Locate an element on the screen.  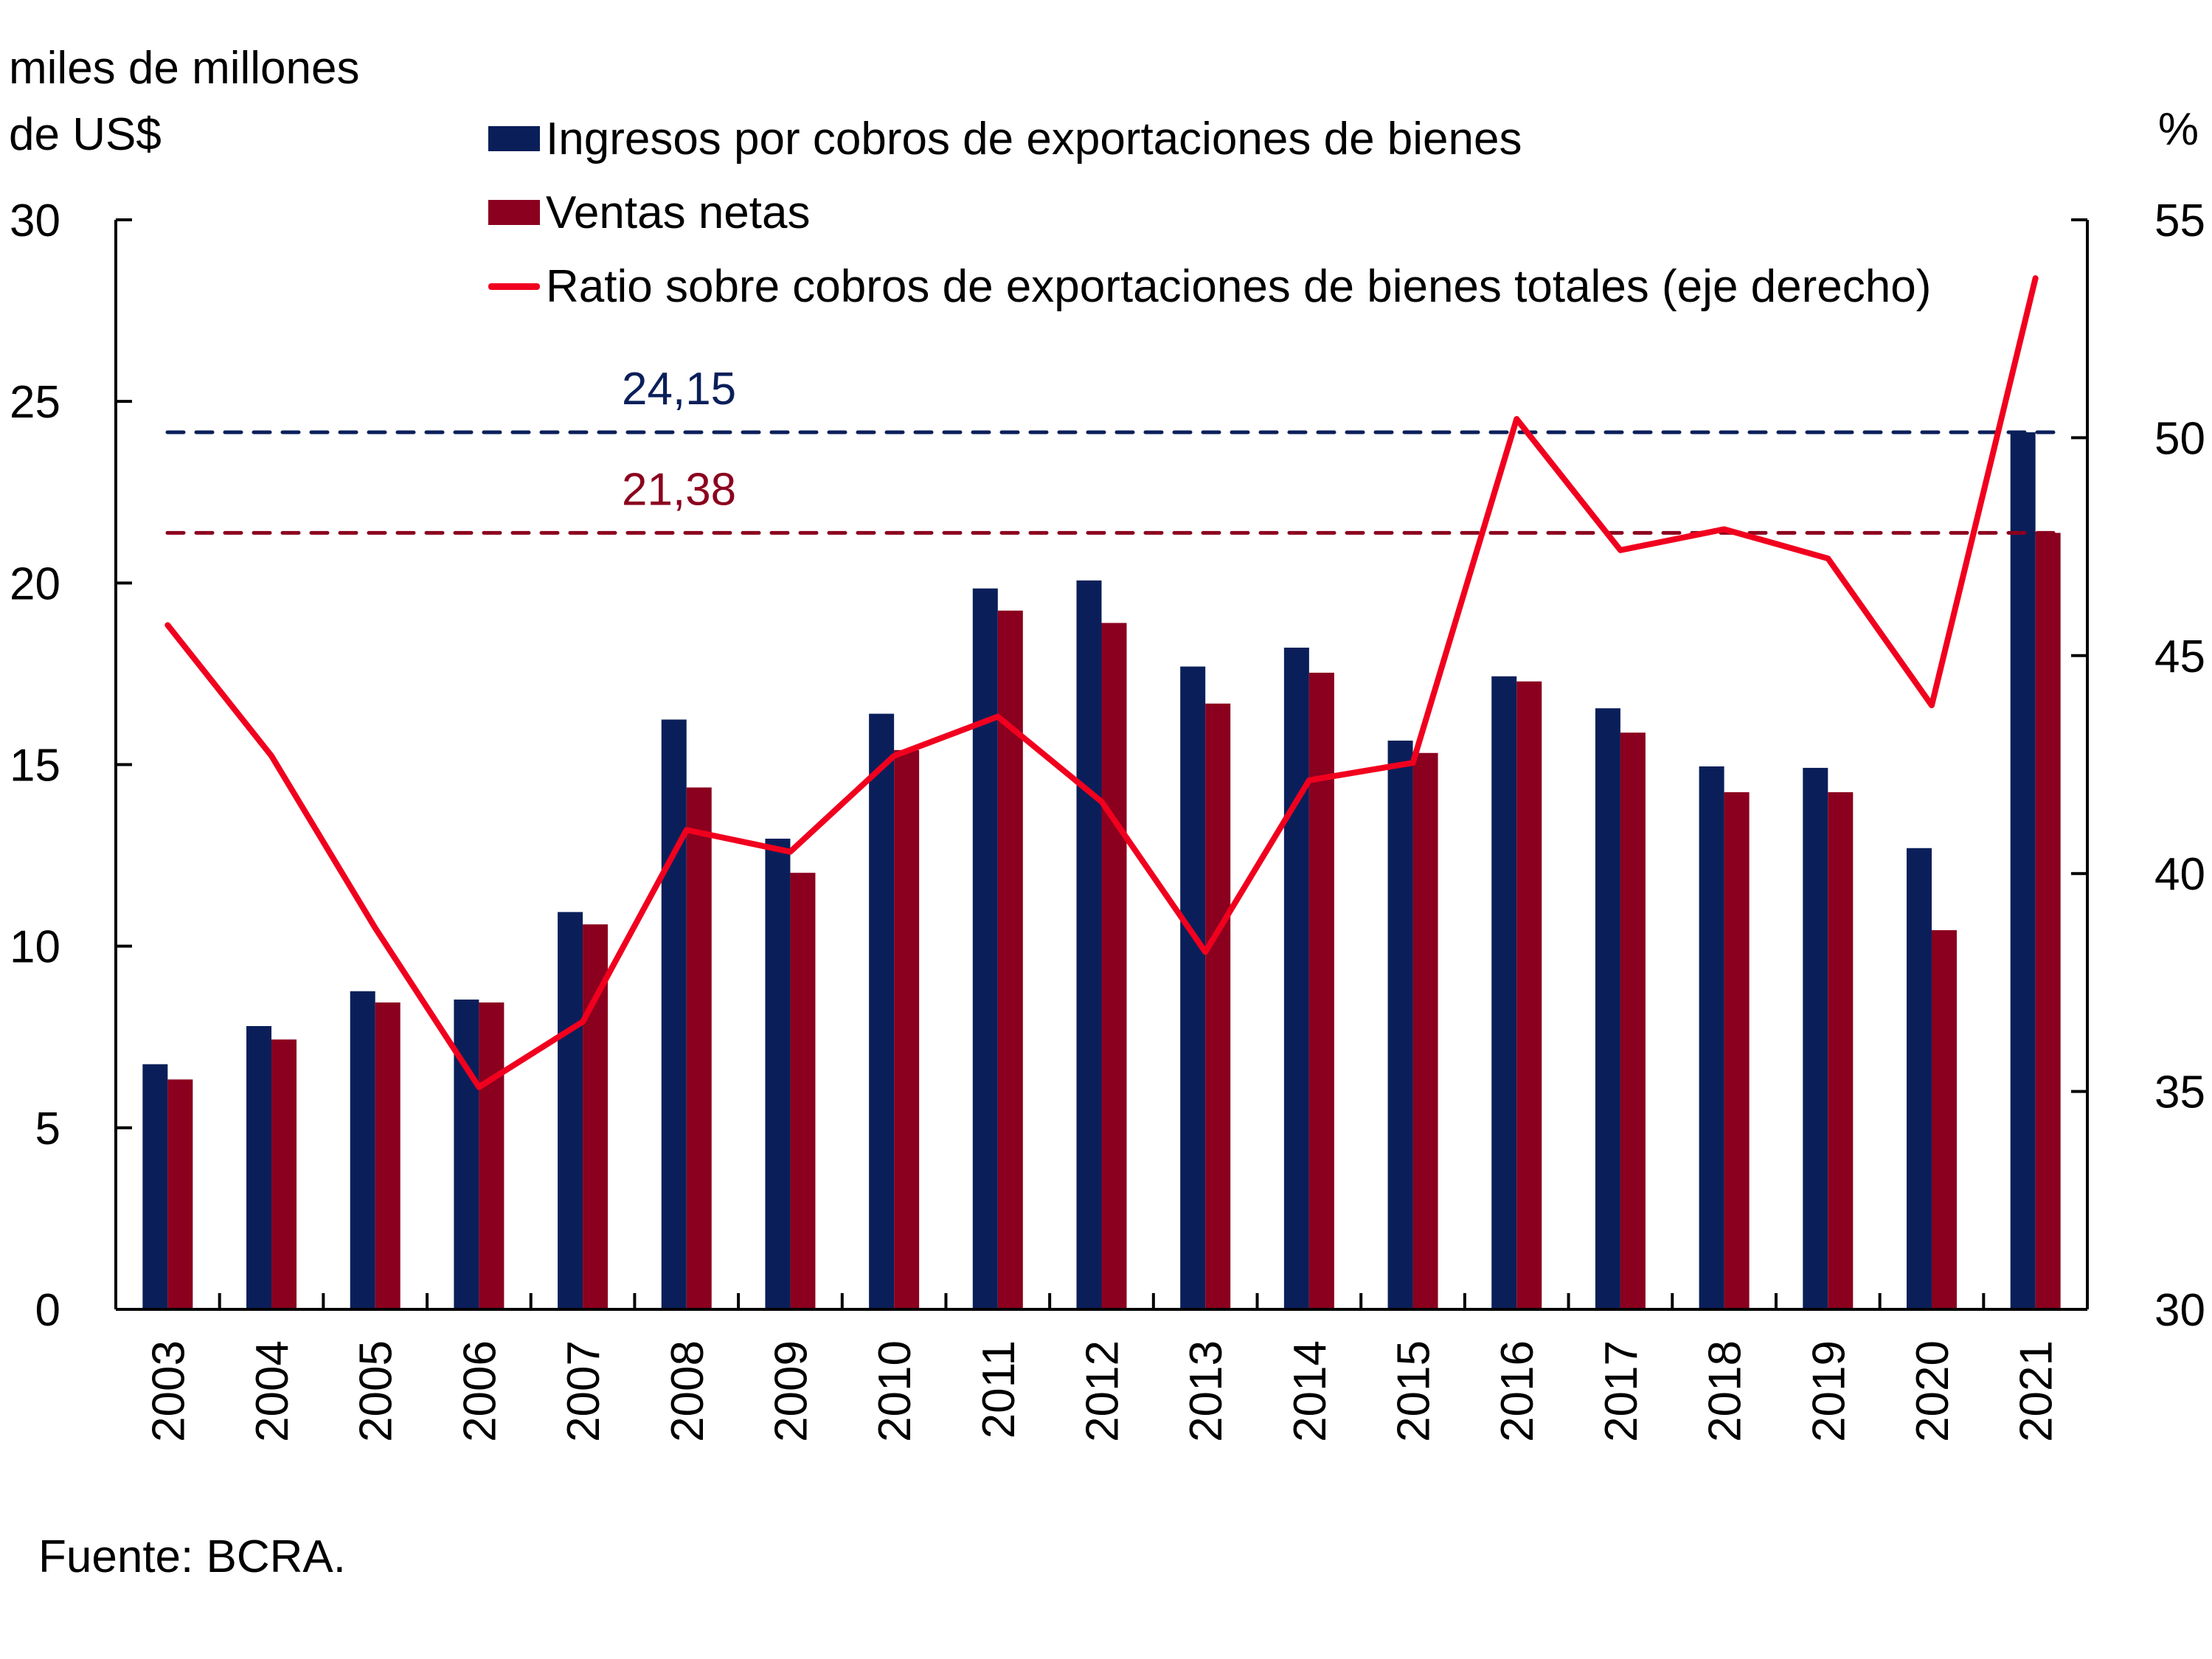
x-tick-label-2004: 2004 is located at coordinates (273, 1391).